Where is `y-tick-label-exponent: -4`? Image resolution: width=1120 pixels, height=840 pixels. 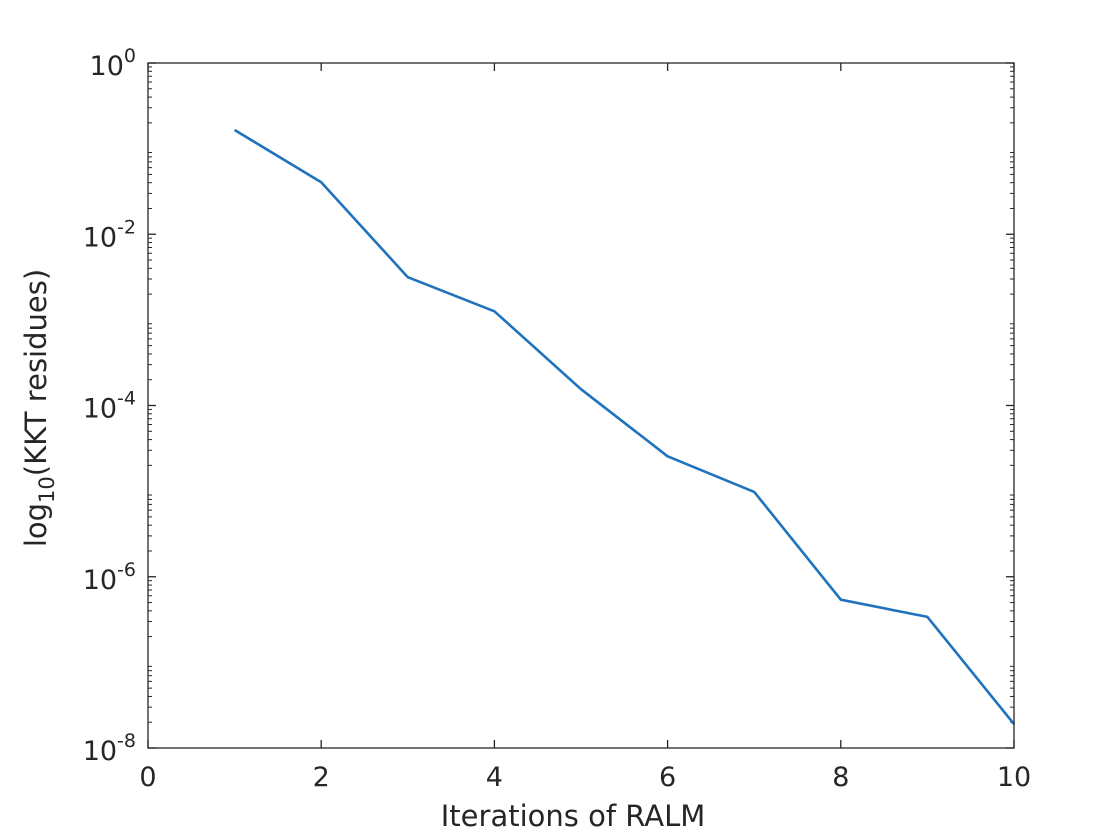 y-tick-label-exponent: -4 is located at coordinates (126, 399).